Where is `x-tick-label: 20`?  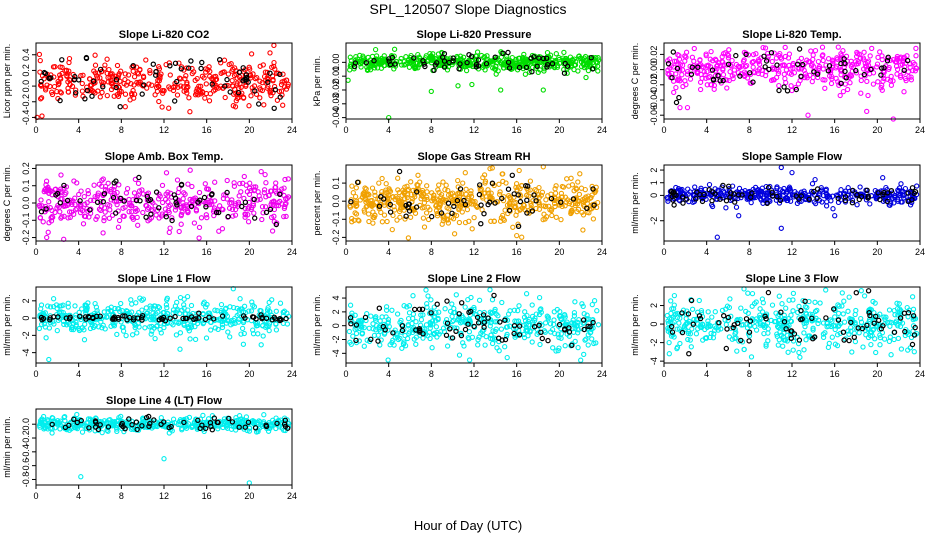 x-tick-label: 20 is located at coordinates (559, 252).